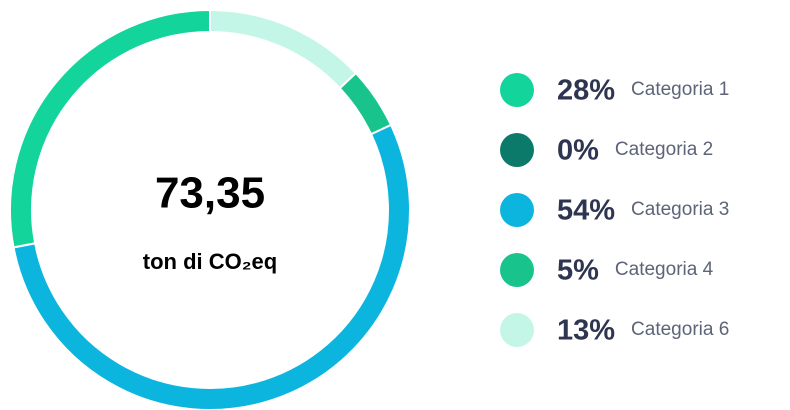  What do you see at coordinates (210, 261) in the screenshot?
I see `center-unit: ton di CO₂eq` at bounding box center [210, 261].